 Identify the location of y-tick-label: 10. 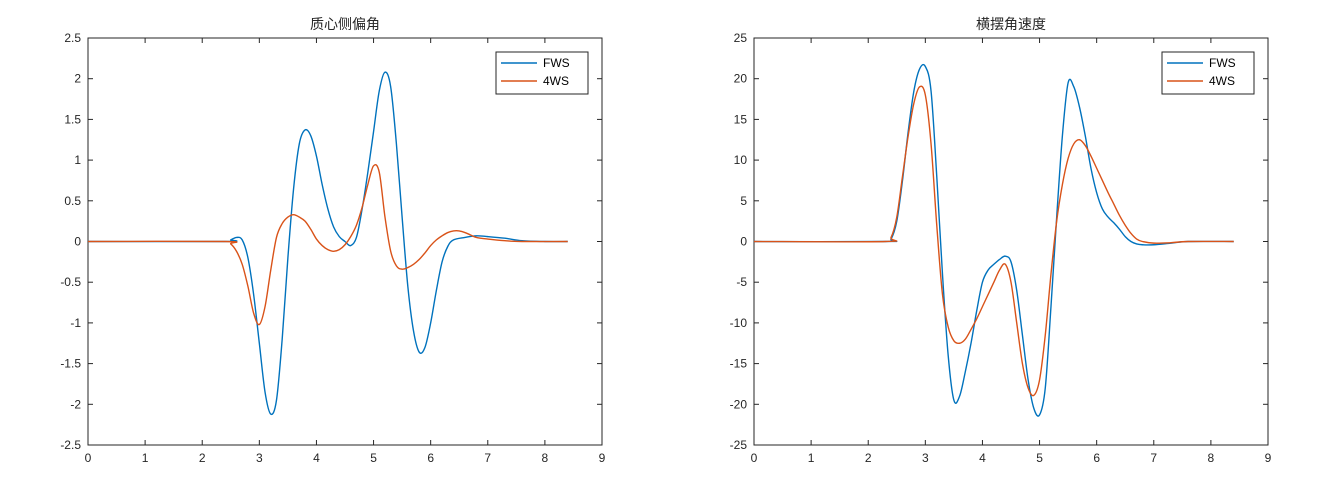
(741, 160).